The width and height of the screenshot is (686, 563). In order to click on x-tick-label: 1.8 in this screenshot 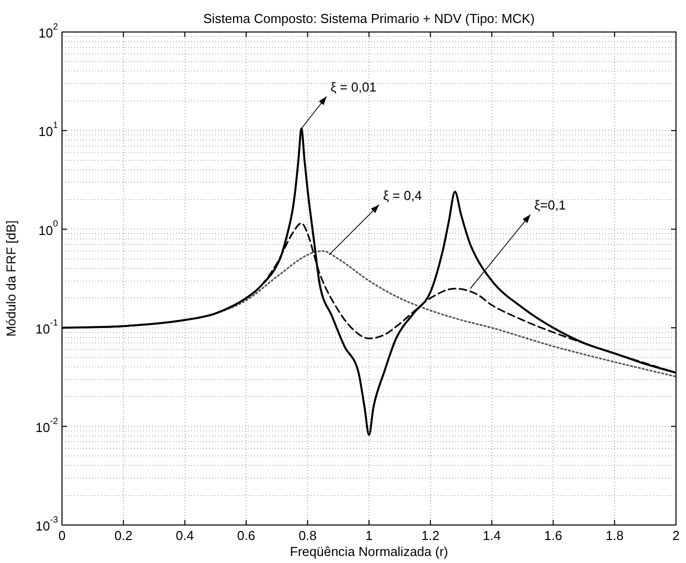, I will do `click(615, 536)`.